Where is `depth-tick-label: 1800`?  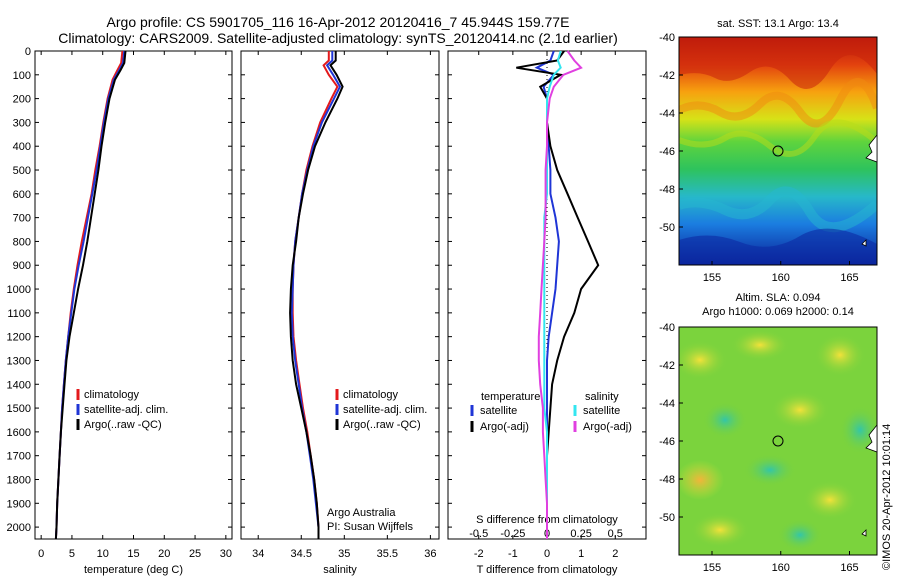 depth-tick-label: 1800 is located at coordinates (19, 480).